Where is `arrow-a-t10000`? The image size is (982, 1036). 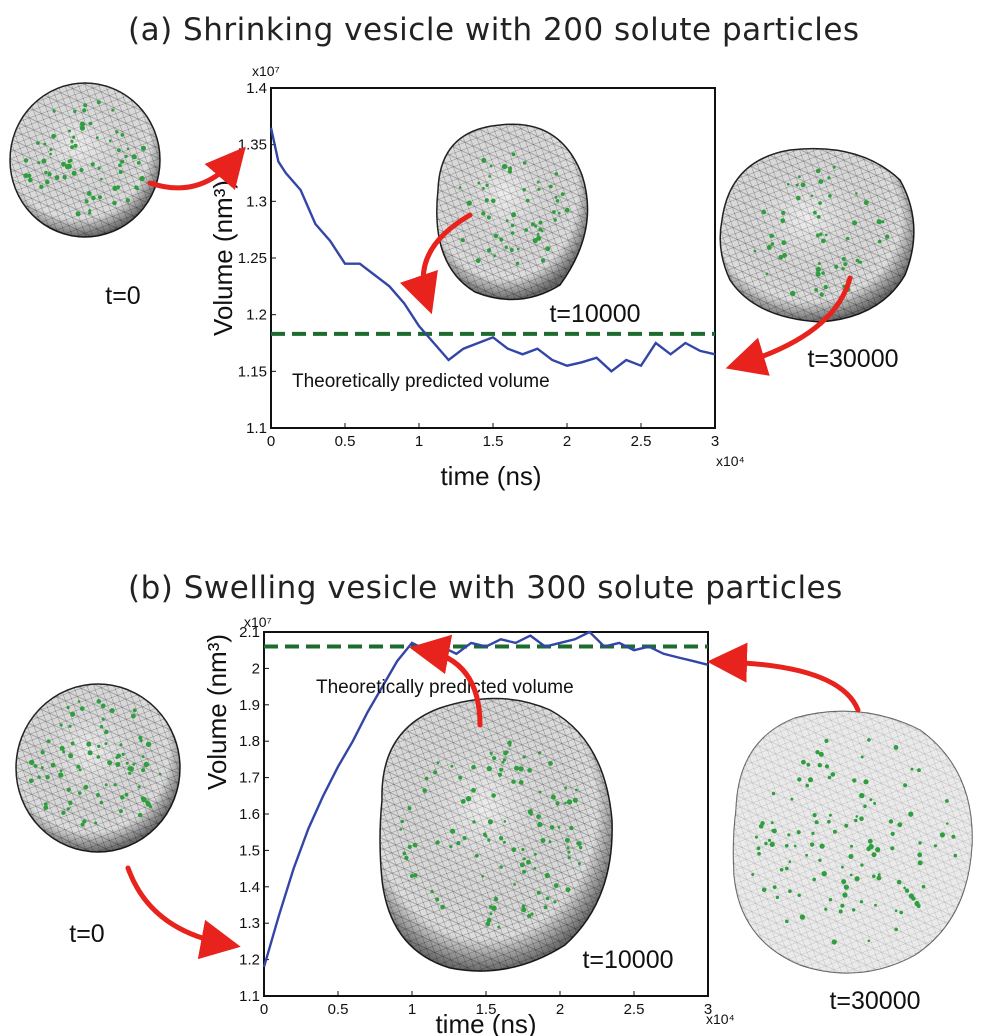
arrow-a-t10000 is located at coordinates (436, 263).